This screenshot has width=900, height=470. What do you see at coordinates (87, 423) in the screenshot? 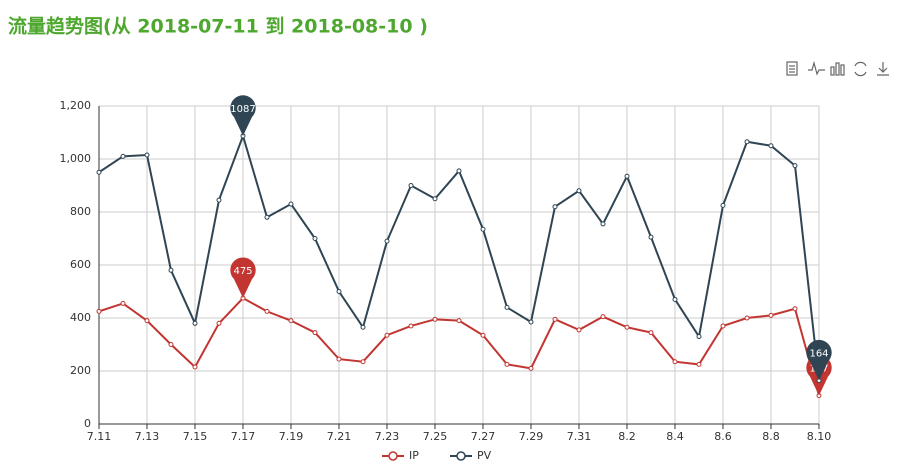
I see `y-tick-label: 0` at bounding box center [87, 423].